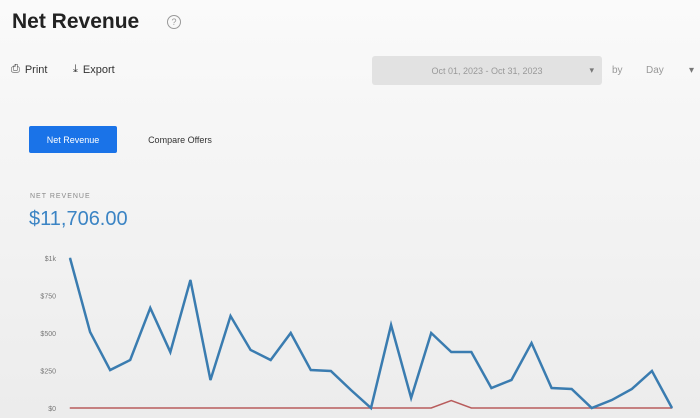 Image resolution: width=700 pixels, height=418 pixels. I want to click on print-button: ⎙ Print, so click(29, 69).